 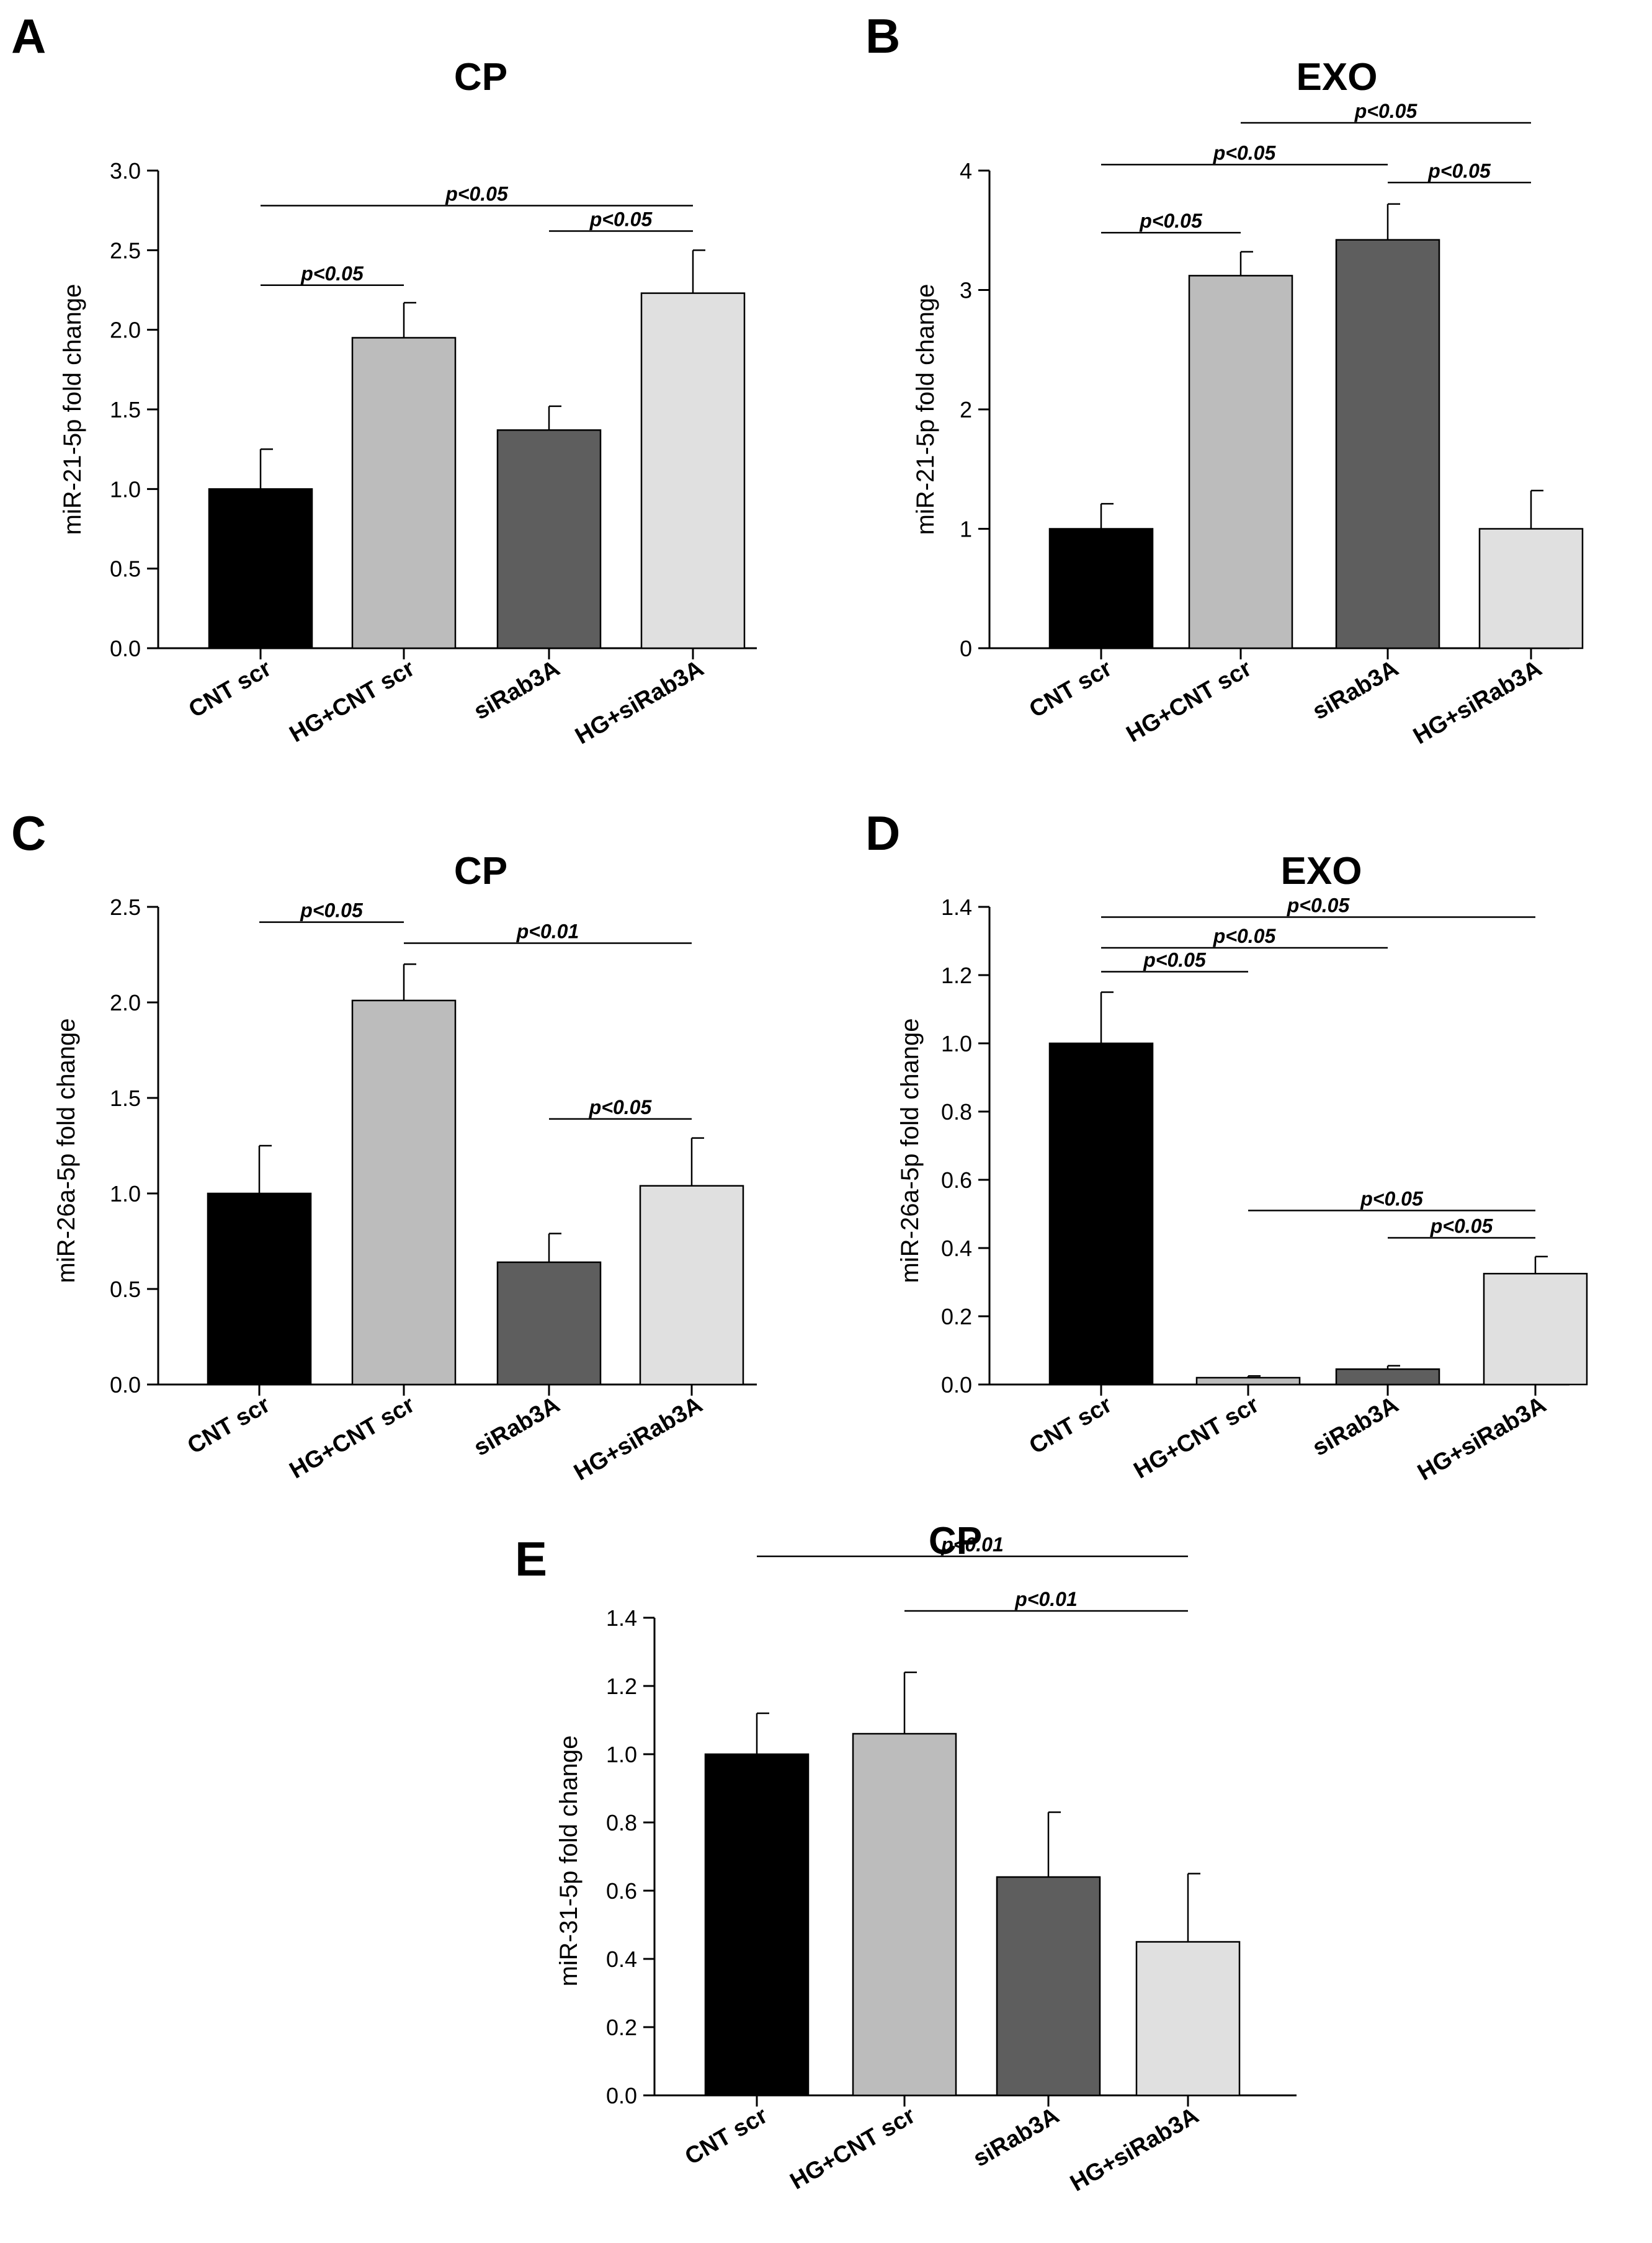 I want to click on panel-letter: D, so click(x=882, y=833).